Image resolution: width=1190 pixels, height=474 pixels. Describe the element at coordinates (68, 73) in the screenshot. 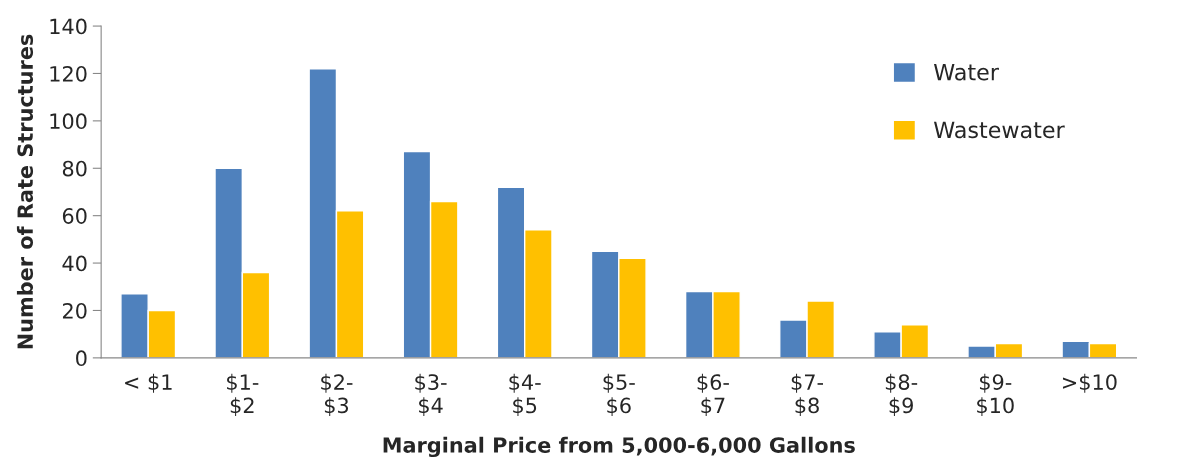

I see `y-tick-label: 120` at that location.